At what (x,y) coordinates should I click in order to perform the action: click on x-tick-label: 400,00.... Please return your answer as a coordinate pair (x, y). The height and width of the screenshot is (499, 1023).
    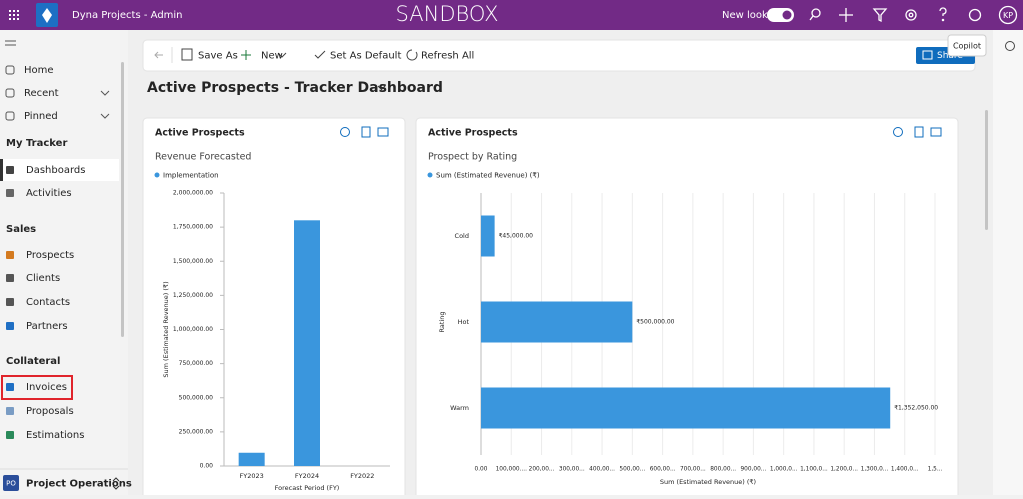
    Looking at the image, I should click on (602, 470).